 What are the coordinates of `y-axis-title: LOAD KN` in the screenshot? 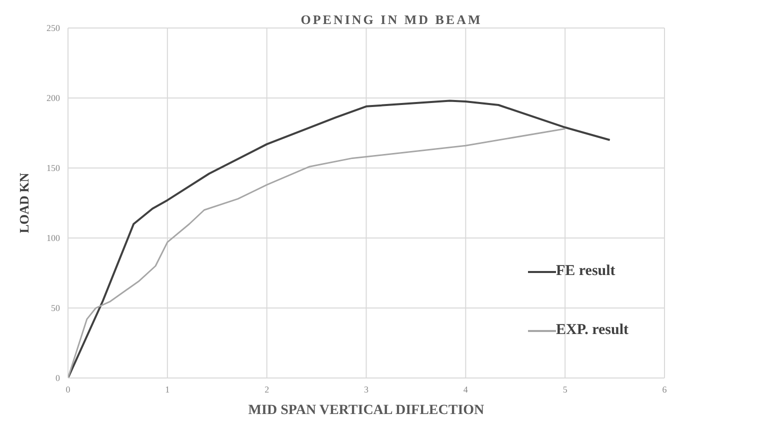 It's located at (24, 203).